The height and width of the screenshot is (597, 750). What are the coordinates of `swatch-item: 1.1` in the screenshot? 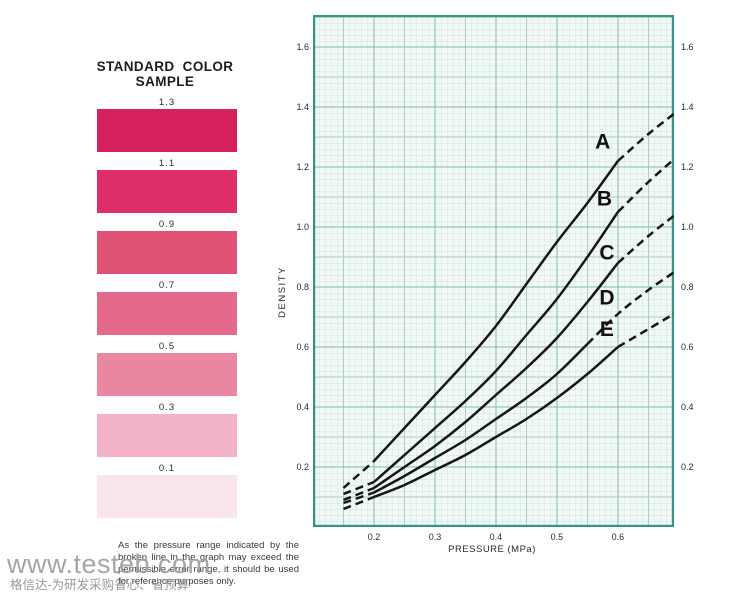 It's located at (167, 185).